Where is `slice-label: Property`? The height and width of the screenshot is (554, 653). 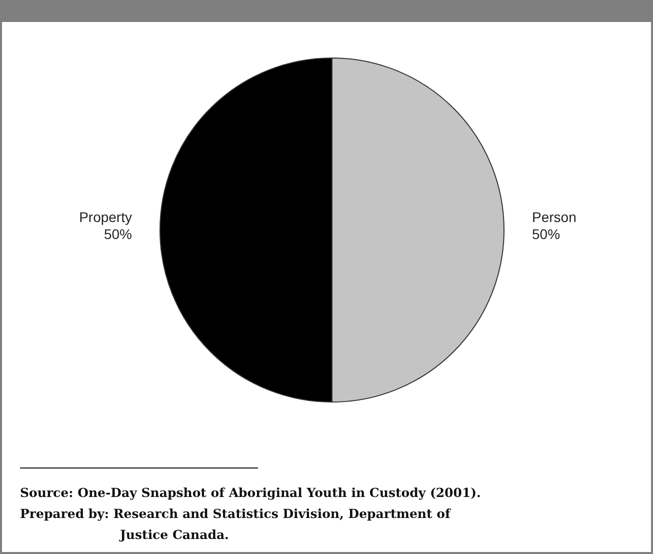 slice-label: Property is located at coordinates (105, 217).